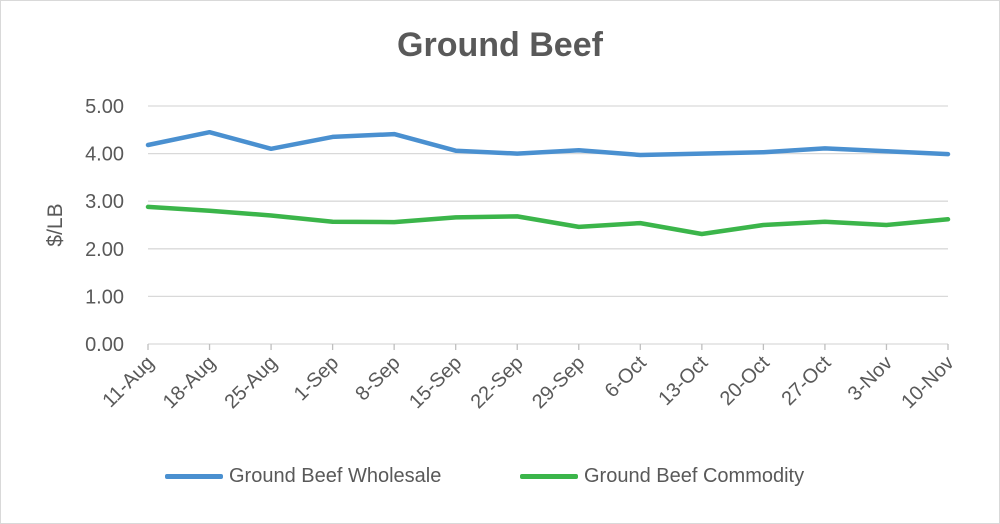  Describe the element at coordinates (104, 202) in the screenshot. I see `y-tick-label: 3.00` at that location.